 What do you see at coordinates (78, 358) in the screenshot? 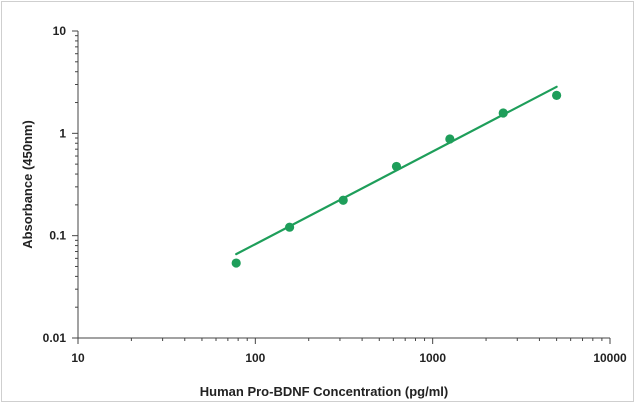
I see `x-tick-label: 10` at bounding box center [78, 358].